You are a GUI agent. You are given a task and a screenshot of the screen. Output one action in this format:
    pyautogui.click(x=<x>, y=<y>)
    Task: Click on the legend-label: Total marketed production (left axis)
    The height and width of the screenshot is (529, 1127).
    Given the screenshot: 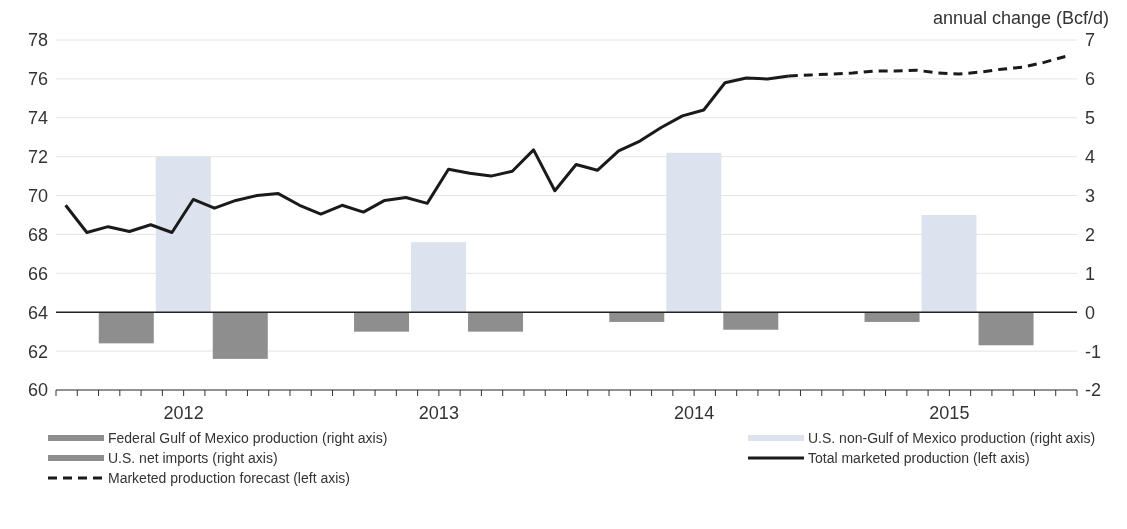 What is the action you would take?
    pyautogui.click(x=919, y=458)
    